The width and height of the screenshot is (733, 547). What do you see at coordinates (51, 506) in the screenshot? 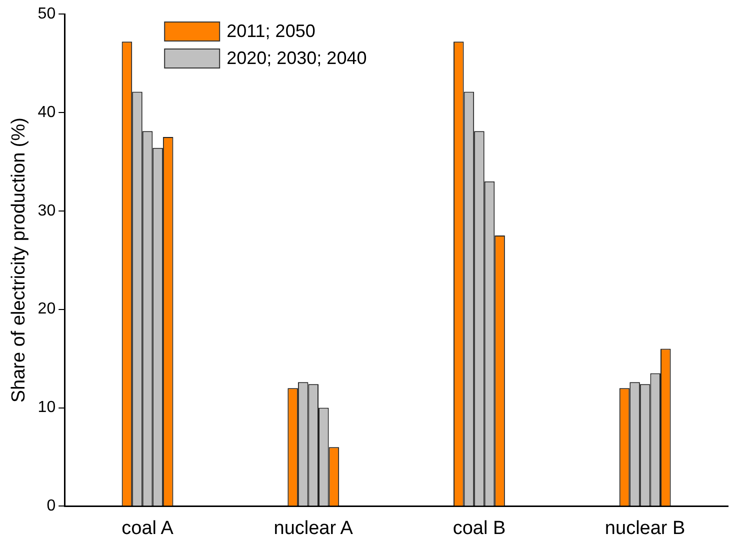
I see `y-tick-label: 0` at bounding box center [51, 506].